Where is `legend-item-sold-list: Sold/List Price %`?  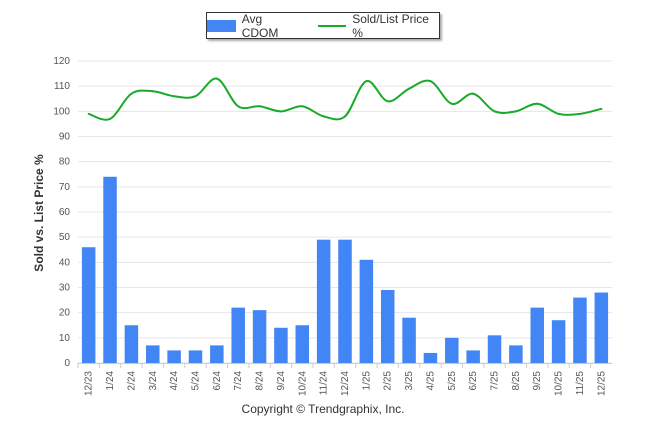
legend-item-sold-list: Sold/List Price % is located at coordinates (378, 25).